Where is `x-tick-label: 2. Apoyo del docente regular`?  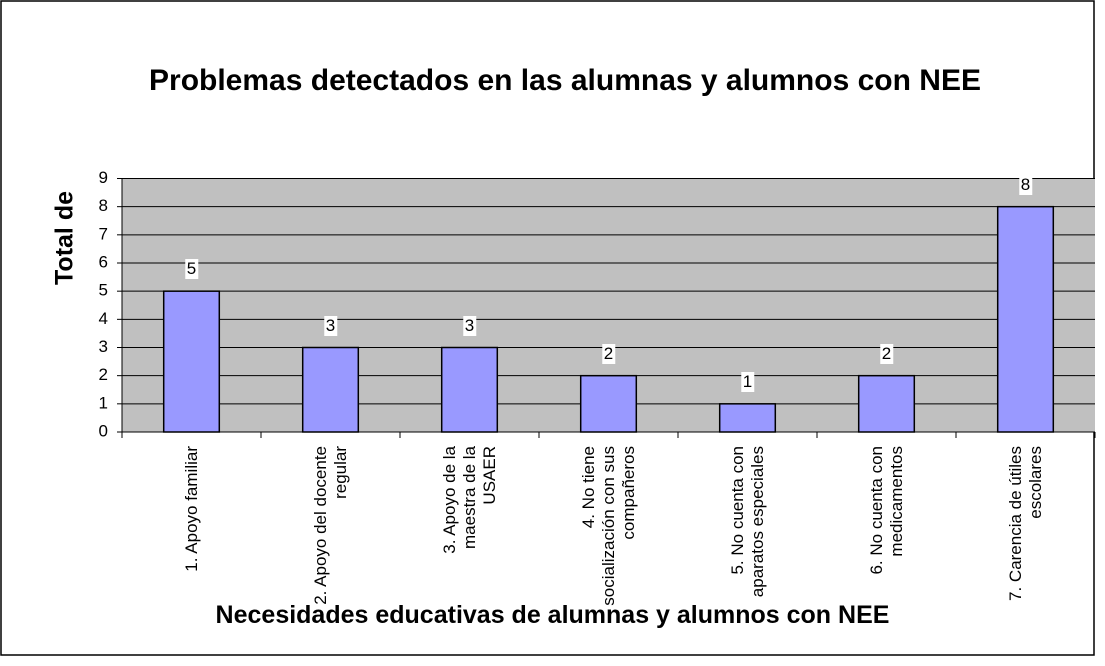
x-tick-label: 2. Apoyo del docente regular is located at coordinates (330, 525).